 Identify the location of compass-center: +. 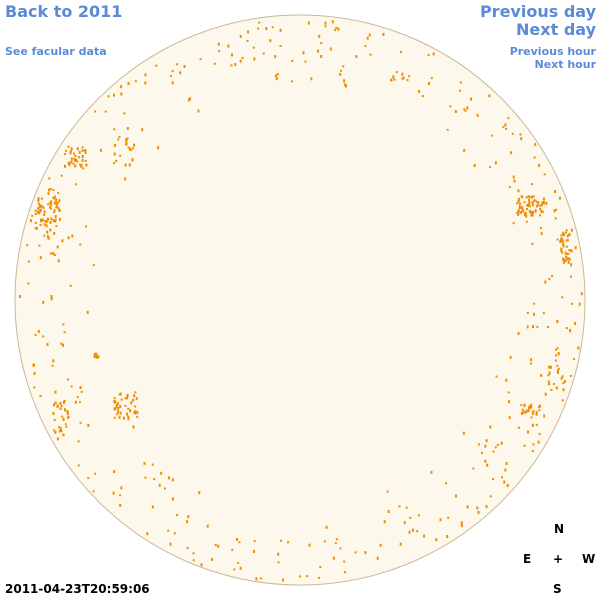
(558, 559).